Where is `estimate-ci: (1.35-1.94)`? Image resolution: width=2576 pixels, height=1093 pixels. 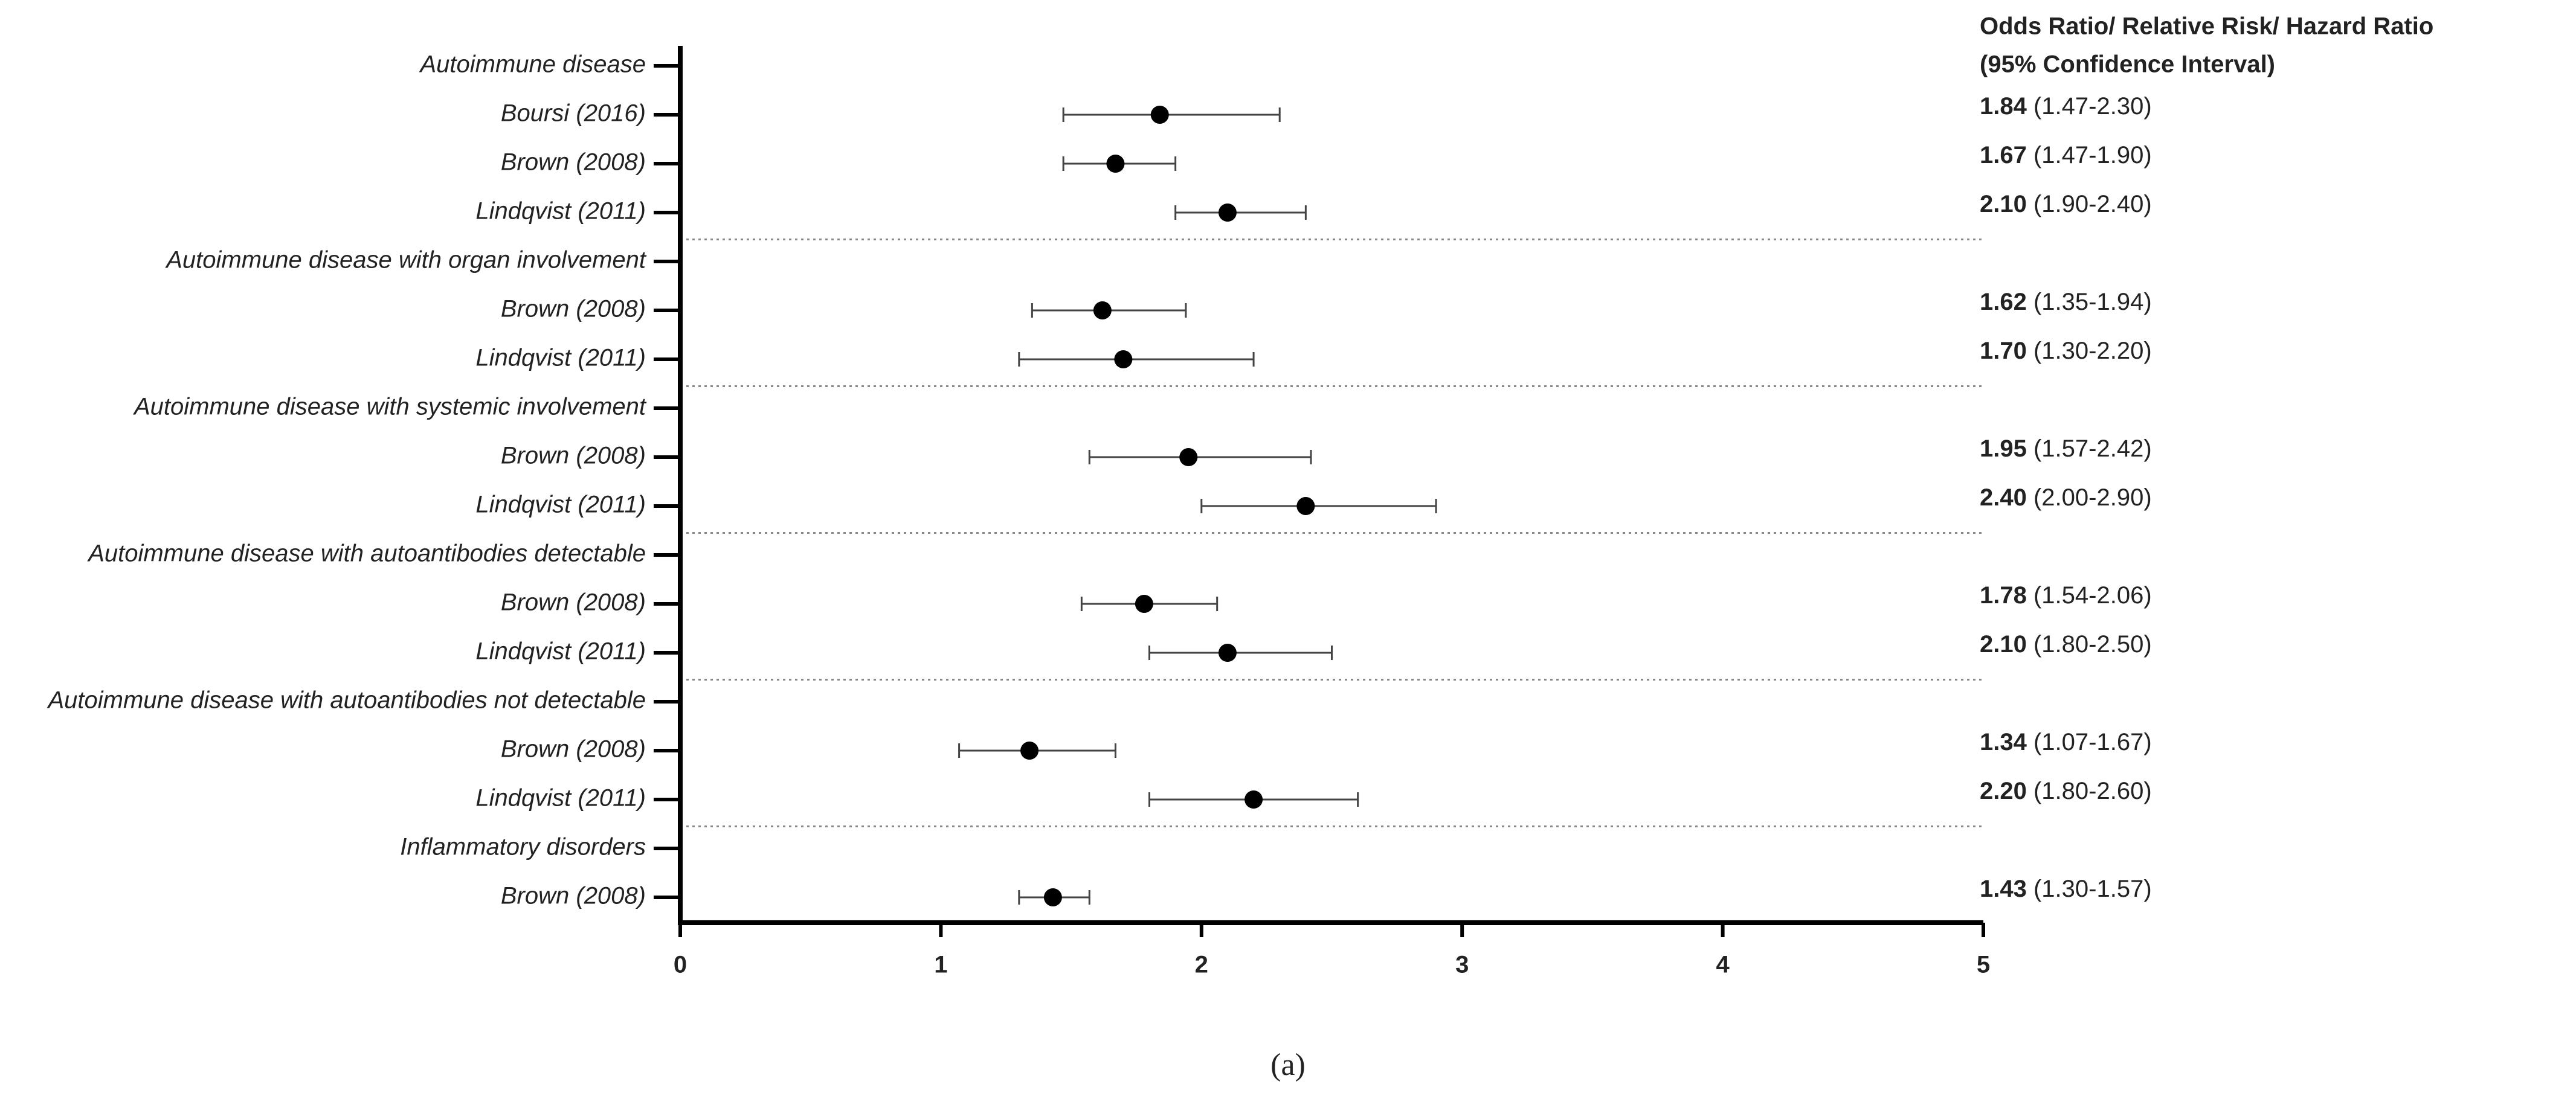
estimate-ci: (1.35-1.94) is located at coordinates (2092, 302).